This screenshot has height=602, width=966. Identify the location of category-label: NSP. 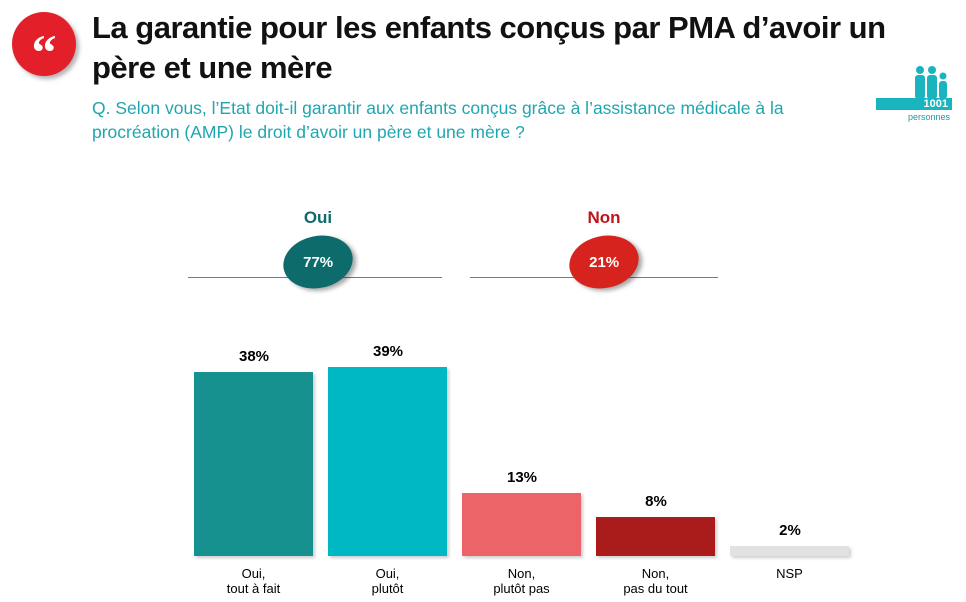
(789, 573).